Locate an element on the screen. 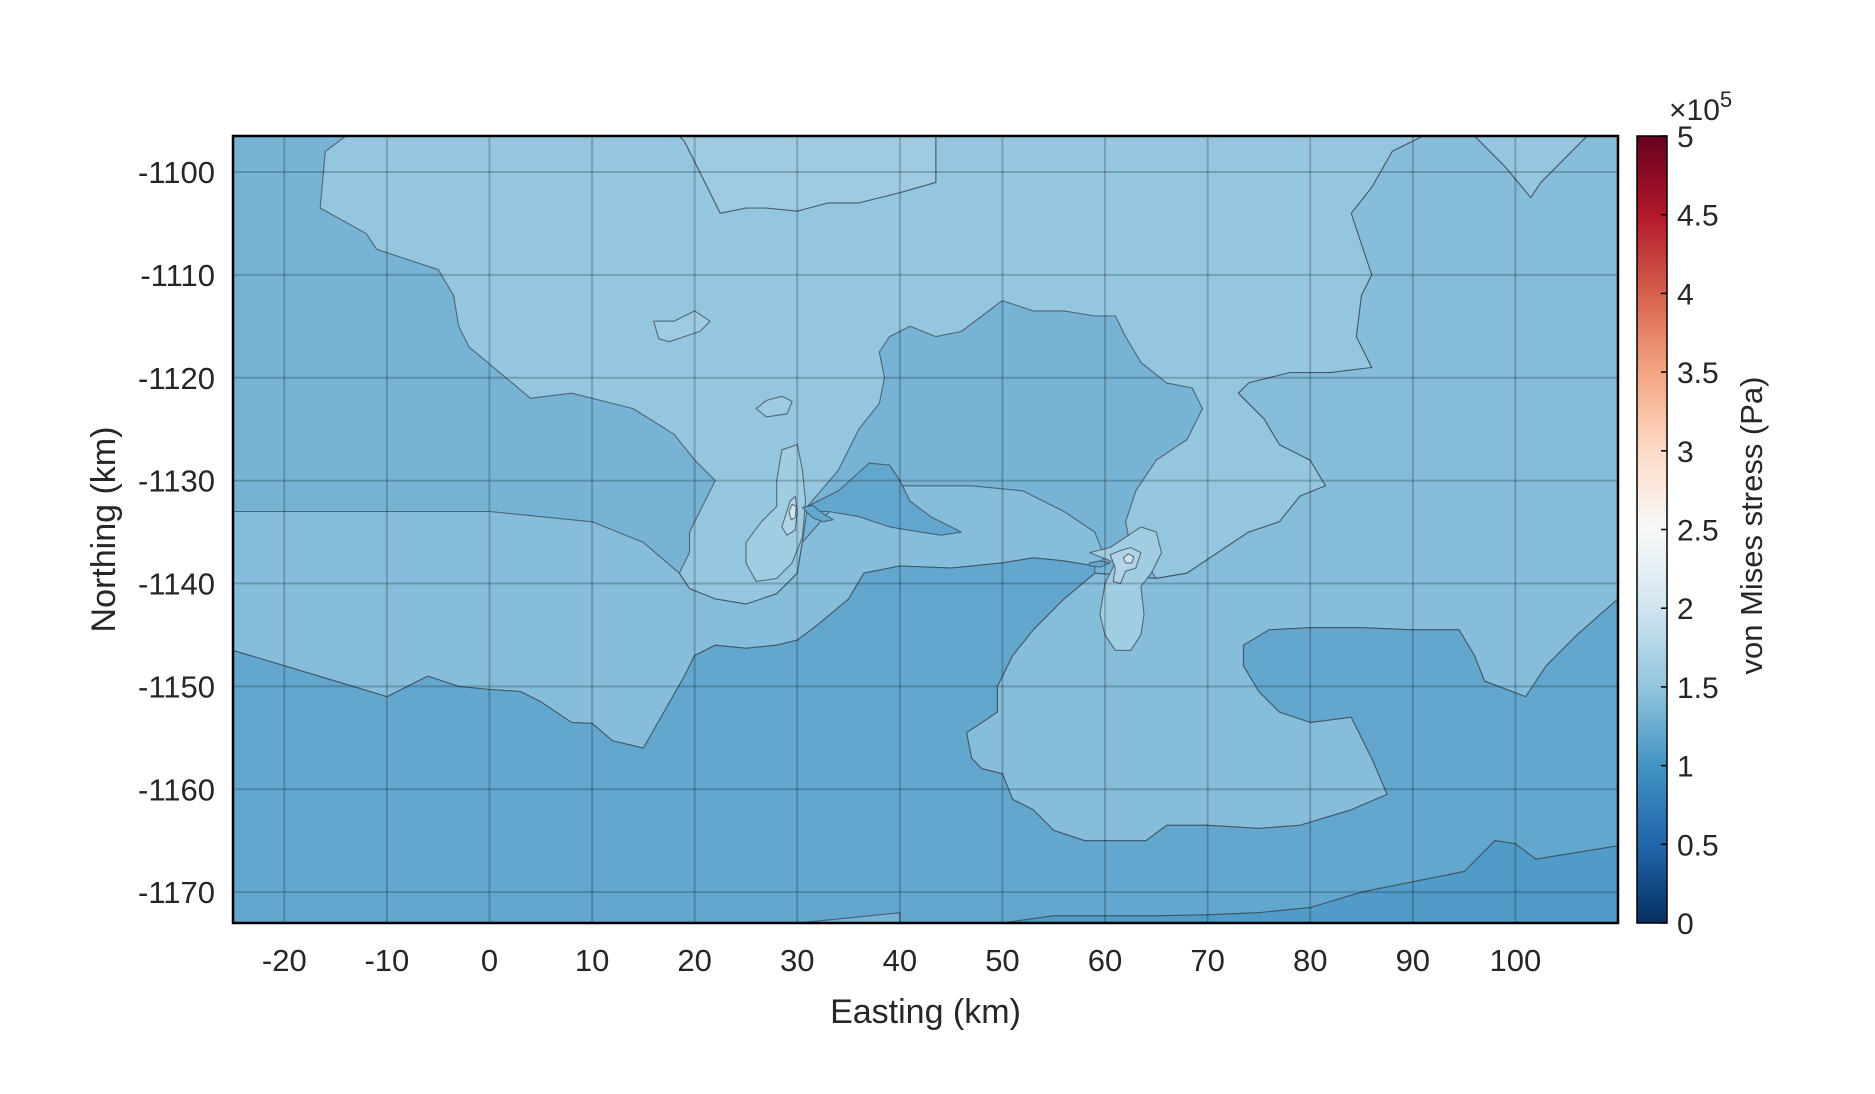 This screenshot has height=1094, width=1875. y-axis-ticks: -1100 -1110 -1120 -1130 -1140 -1150 -1160 -1170 is located at coordinates (176, 532).